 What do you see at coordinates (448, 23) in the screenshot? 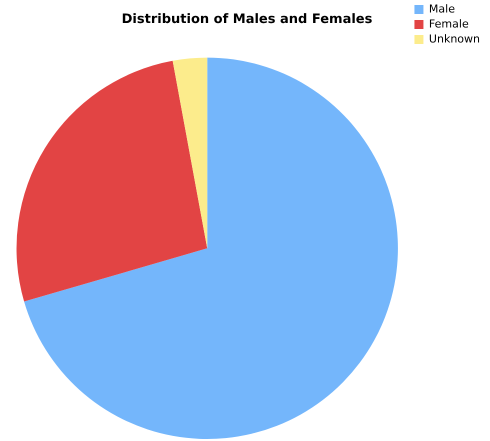
I see `legend-label: Female` at bounding box center [448, 23].